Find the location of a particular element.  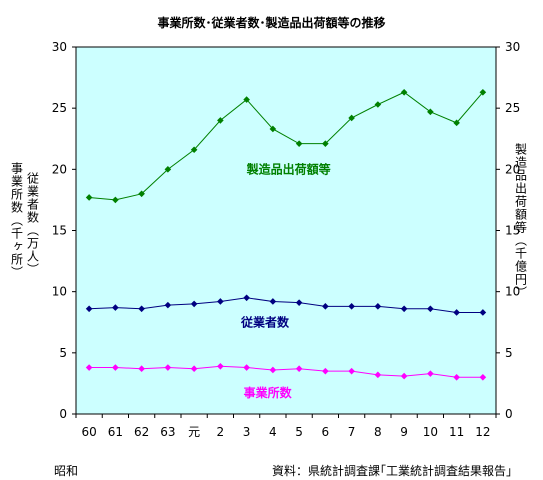

source-note: 資料：県統計調査課｢工業統計調査結果報告｣ is located at coordinates (392, 471).